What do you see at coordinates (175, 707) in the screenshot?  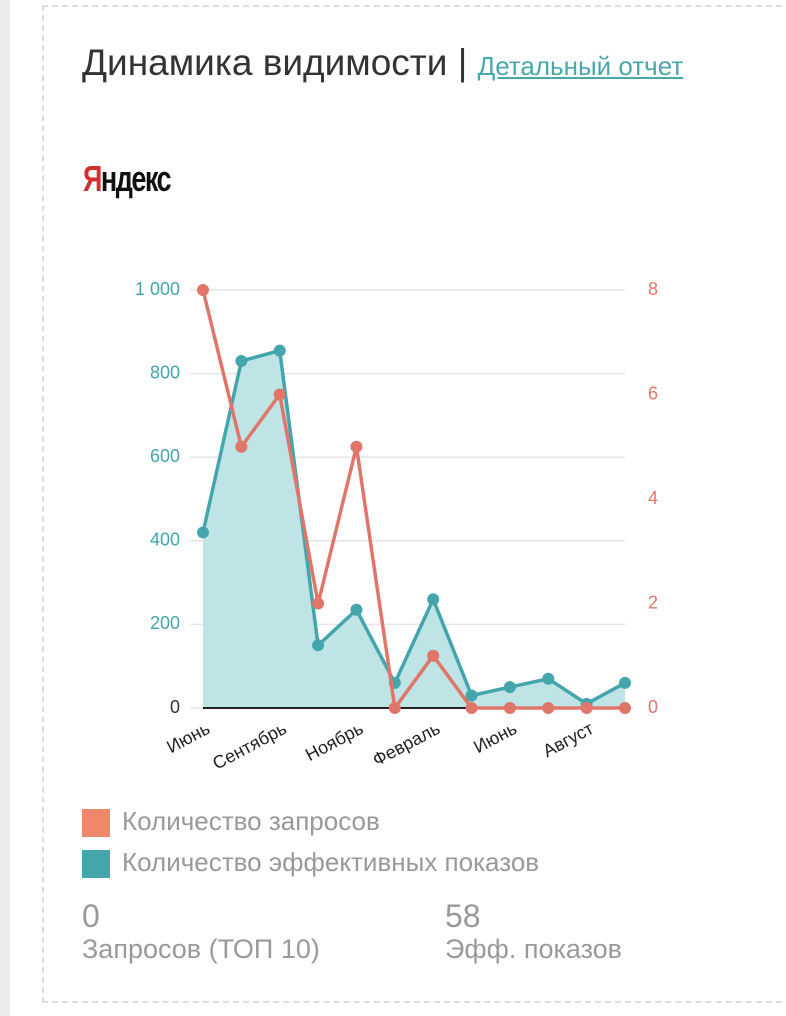 I see `y-tick-label: 0` at bounding box center [175, 707].